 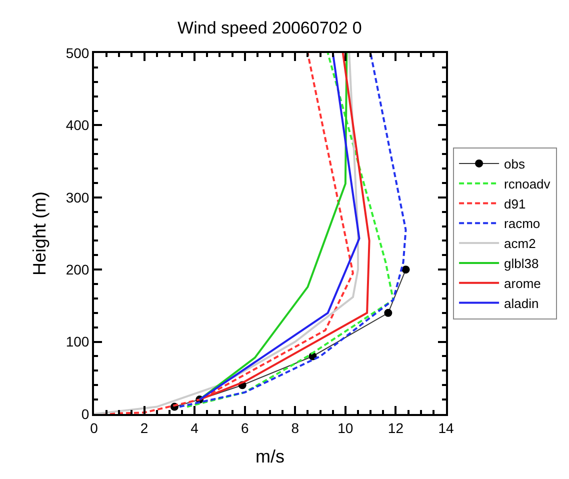 What do you see at coordinates (521, 264) in the screenshot?
I see `legend-label: glbl38` at bounding box center [521, 264].